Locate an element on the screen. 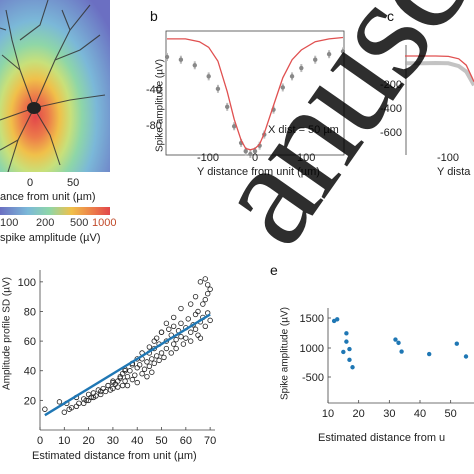  panel-b-xtick: 0 is located at coordinates (255, 158).